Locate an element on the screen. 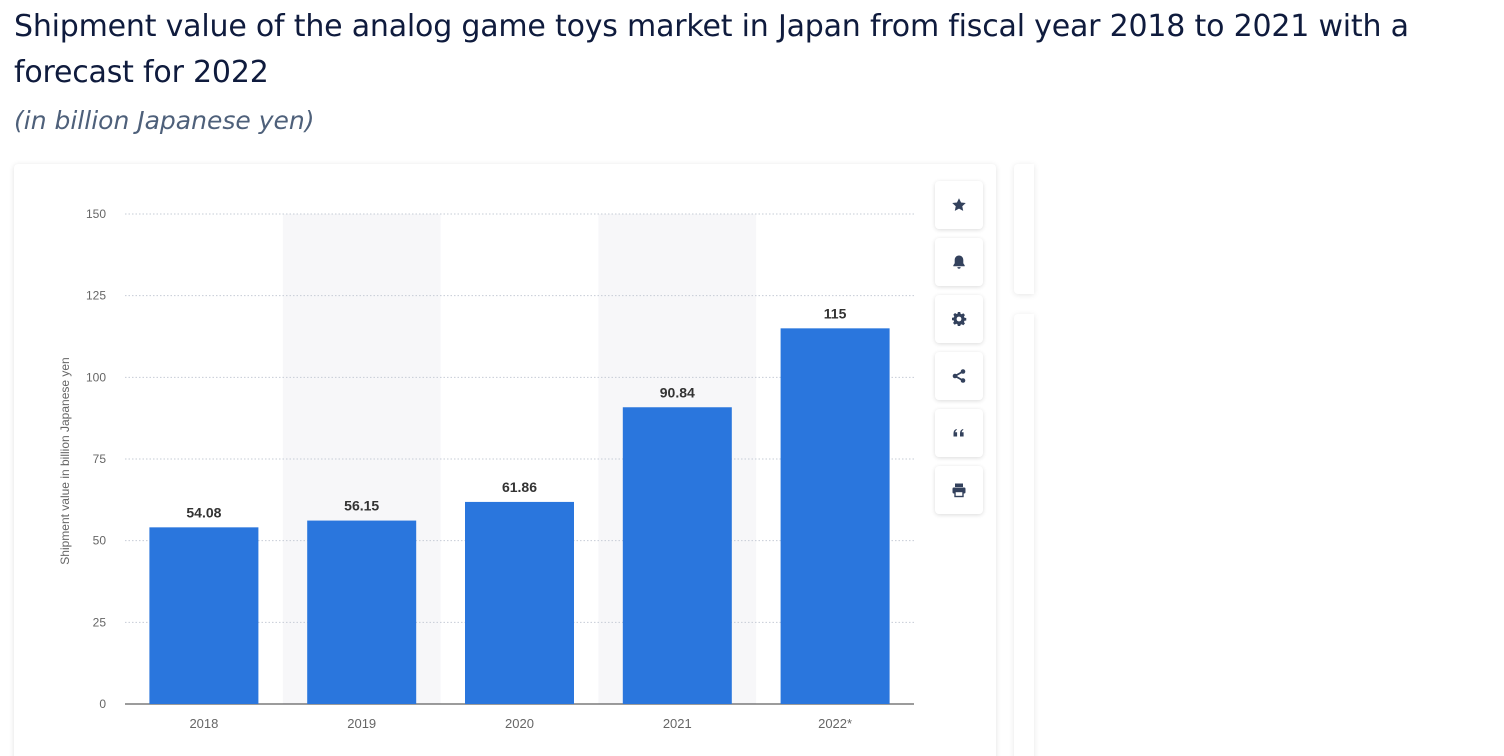 The height and width of the screenshot is (756, 1504). print-icon is located at coordinates (959, 490).